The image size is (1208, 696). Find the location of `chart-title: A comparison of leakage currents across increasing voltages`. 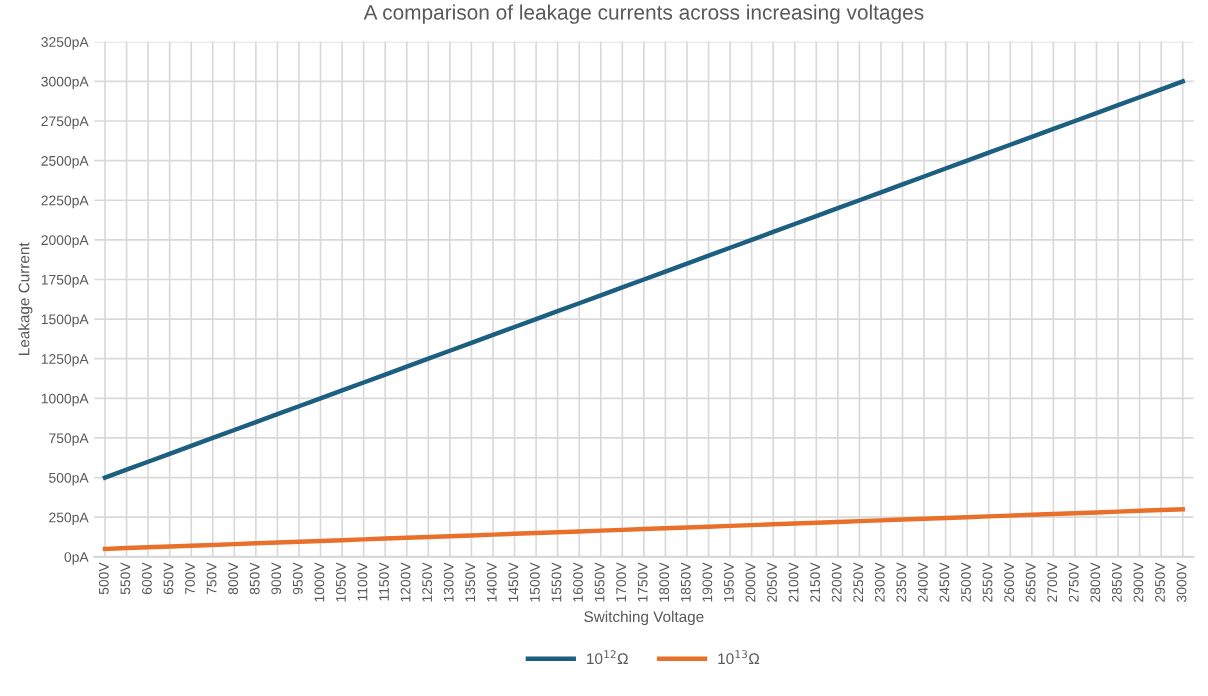

chart-title: A comparison of leakage currents across increasing voltages is located at coordinates (643, 14).